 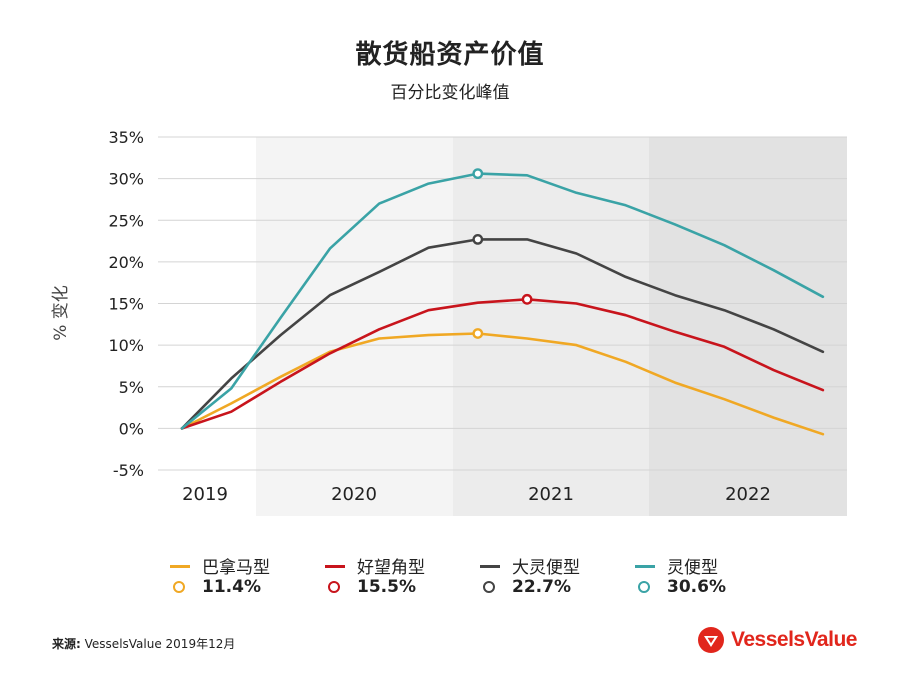 What do you see at coordinates (551, 494) in the screenshot?
I see `x-tick-label: 2021` at bounding box center [551, 494].